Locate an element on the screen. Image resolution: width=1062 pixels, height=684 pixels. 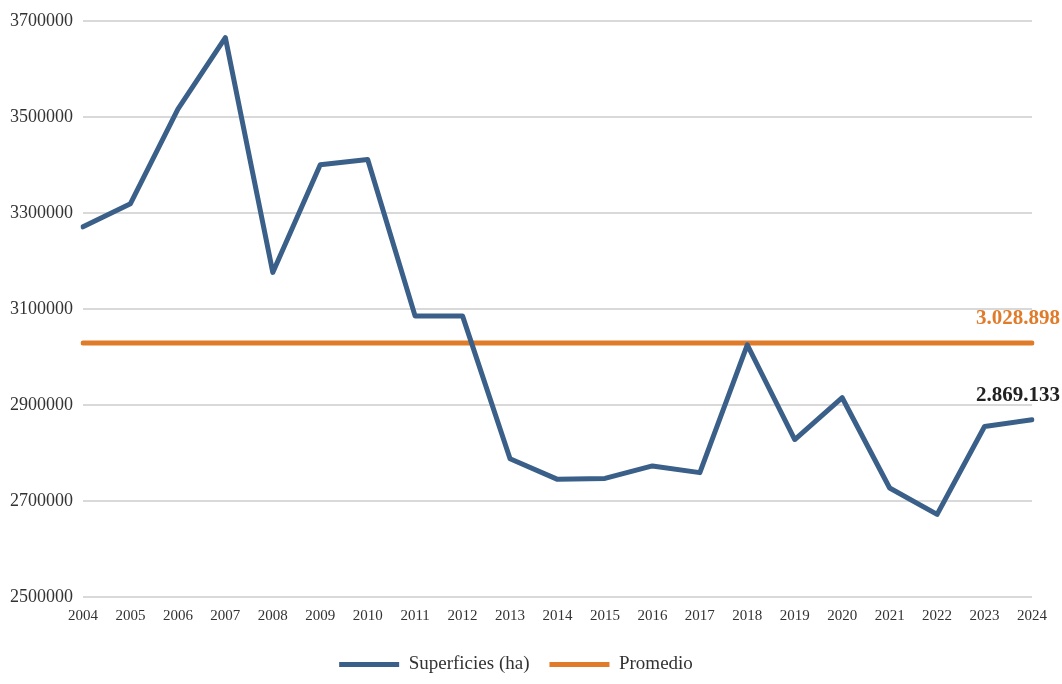
x-tick-label: 2018 is located at coordinates (747, 614).